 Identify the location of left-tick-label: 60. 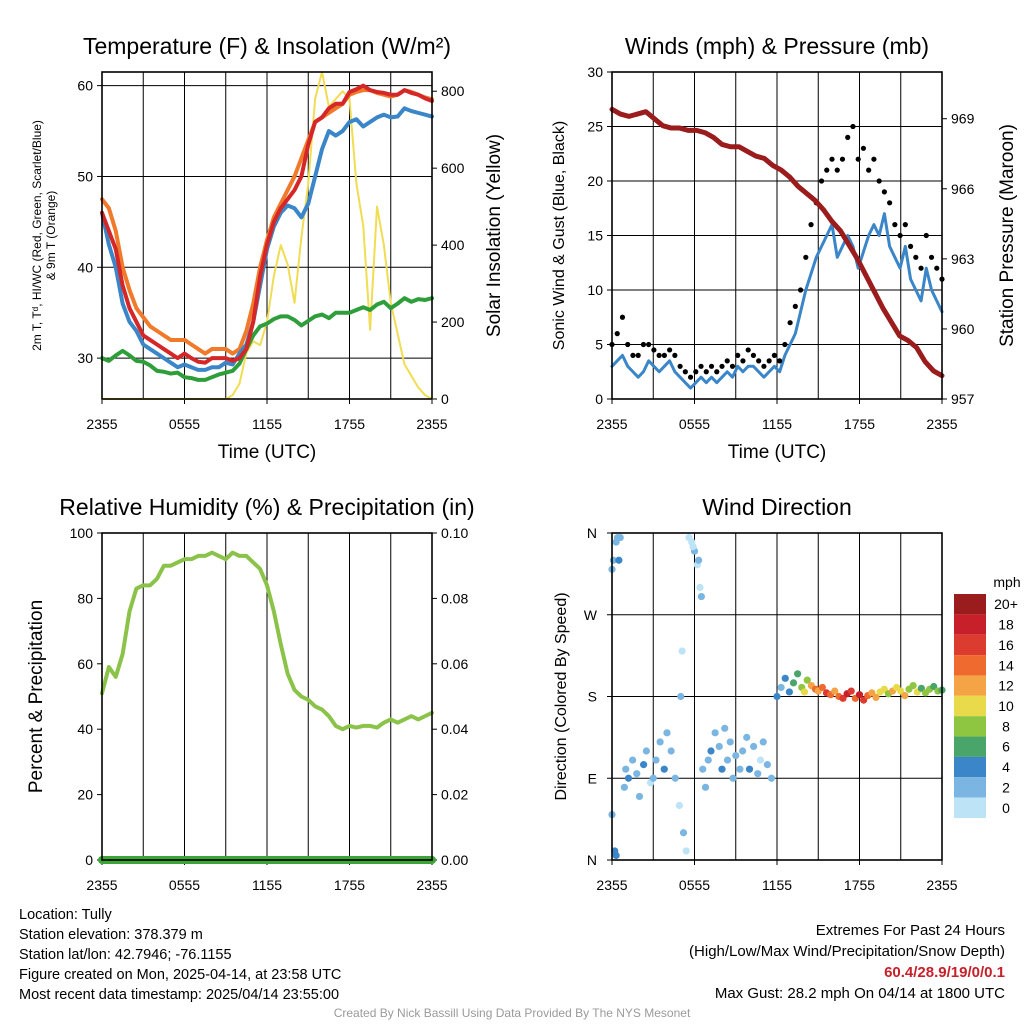
(85, 664).